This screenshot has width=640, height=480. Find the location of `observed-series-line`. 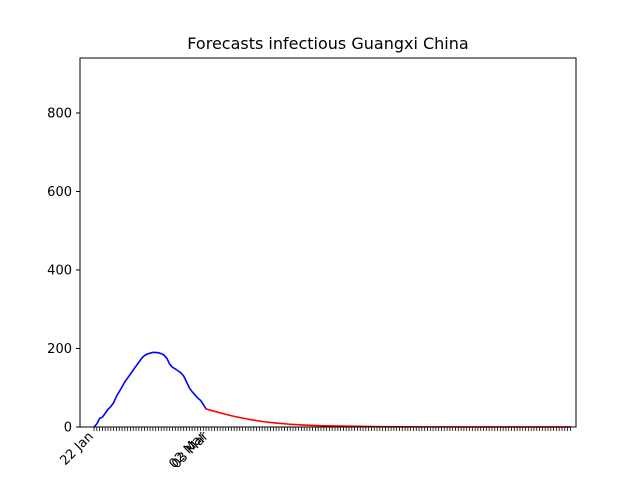

observed-series-line is located at coordinates (150, 389).